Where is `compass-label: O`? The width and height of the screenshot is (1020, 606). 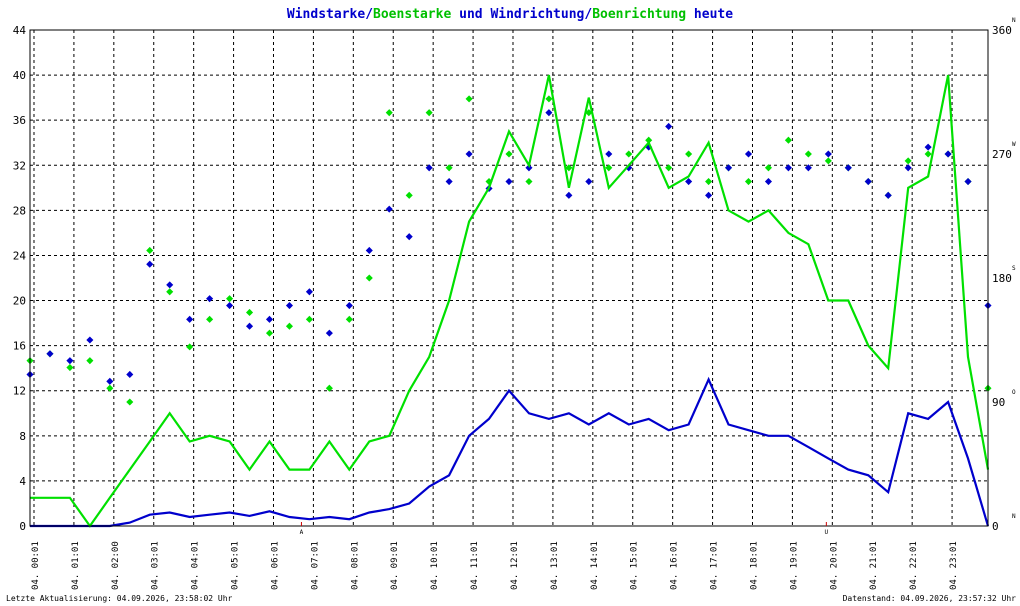
compass-label: O is located at coordinates (1014, 392).